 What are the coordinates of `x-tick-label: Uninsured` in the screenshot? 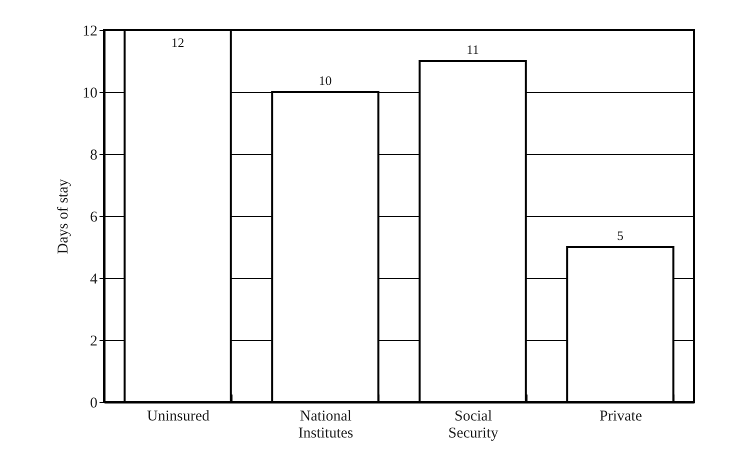 It's located at (178, 416).